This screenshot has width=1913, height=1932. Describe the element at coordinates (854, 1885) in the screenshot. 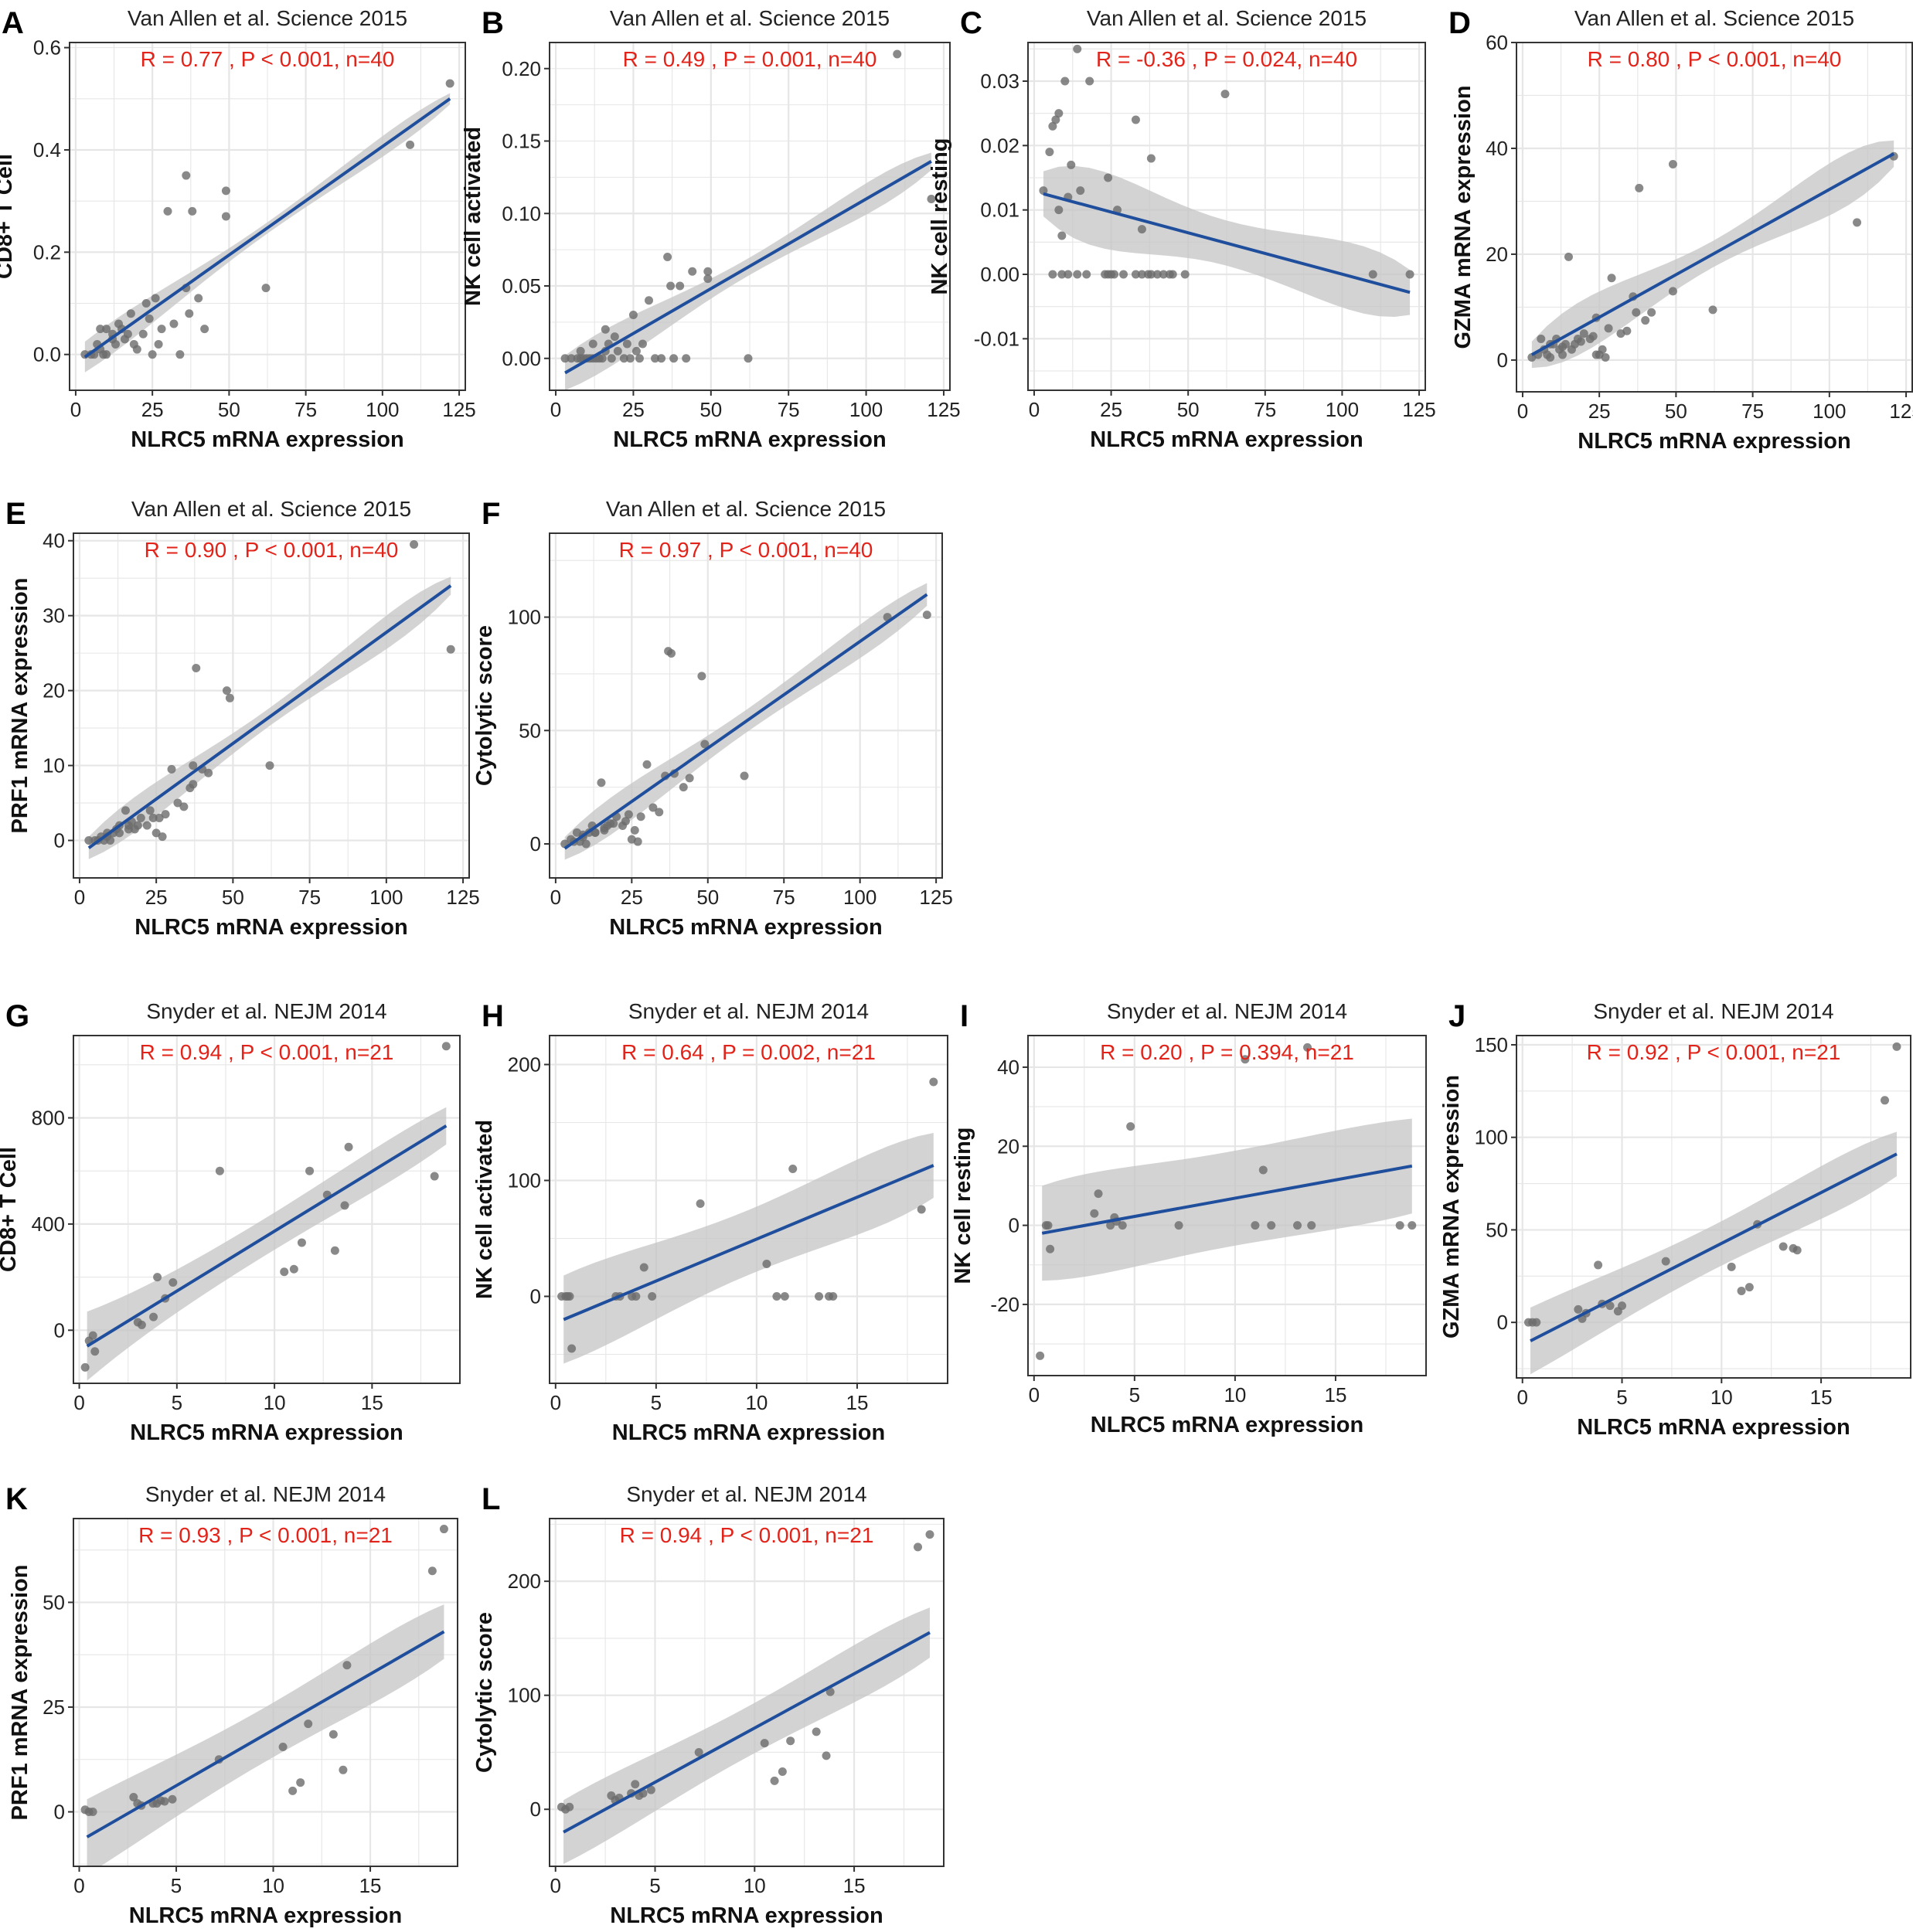

I see `x-tick-label: 15` at that location.